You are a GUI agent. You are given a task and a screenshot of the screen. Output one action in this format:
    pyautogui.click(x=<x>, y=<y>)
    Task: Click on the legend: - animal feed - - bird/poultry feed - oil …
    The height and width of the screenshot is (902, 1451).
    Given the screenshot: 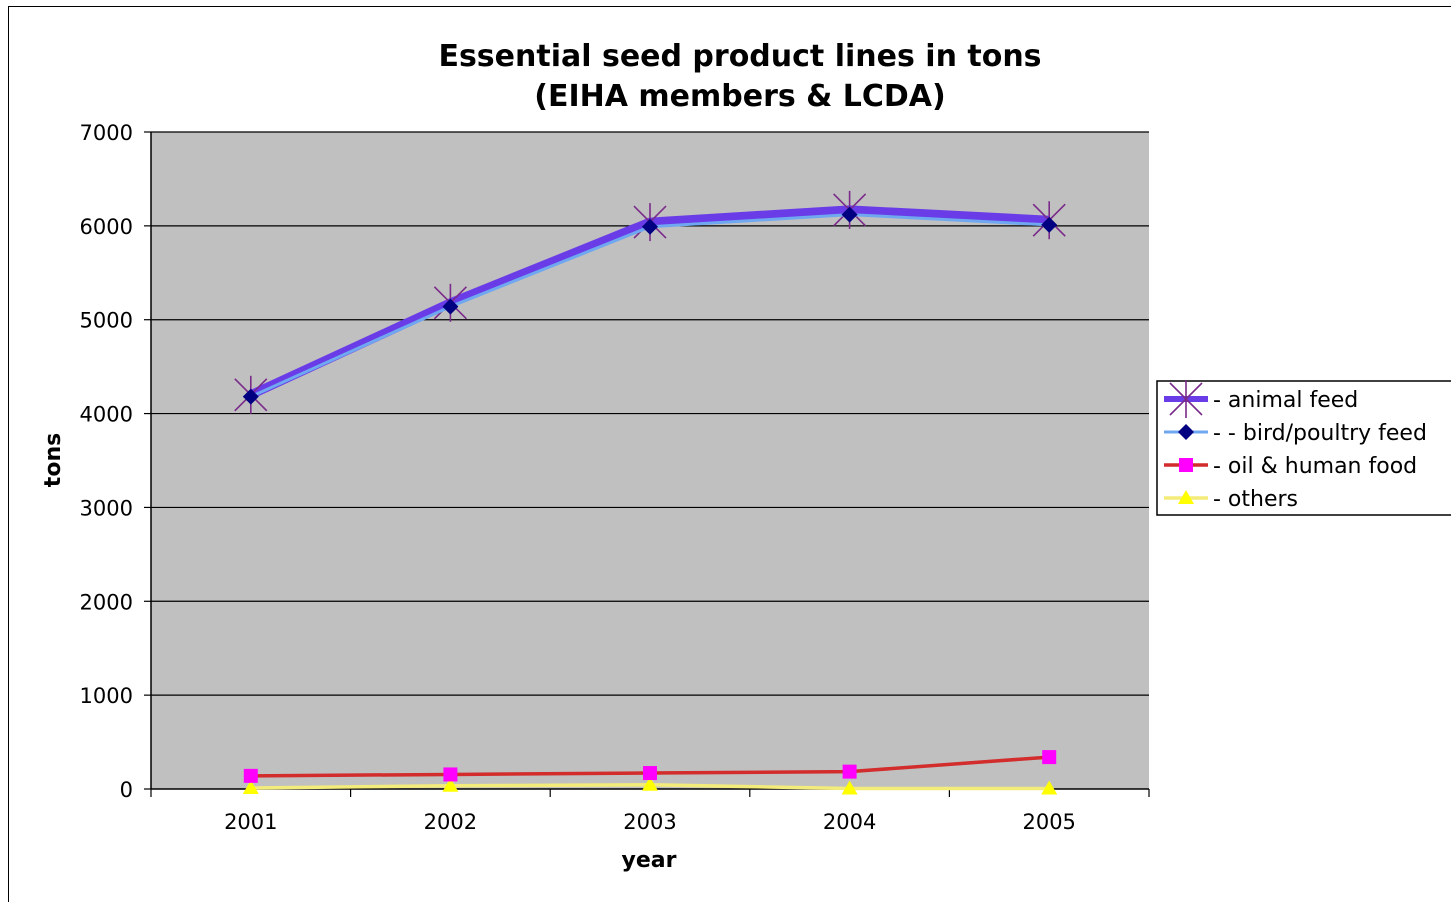 What is the action you would take?
    pyautogui.click(x=1303, y=448)
    